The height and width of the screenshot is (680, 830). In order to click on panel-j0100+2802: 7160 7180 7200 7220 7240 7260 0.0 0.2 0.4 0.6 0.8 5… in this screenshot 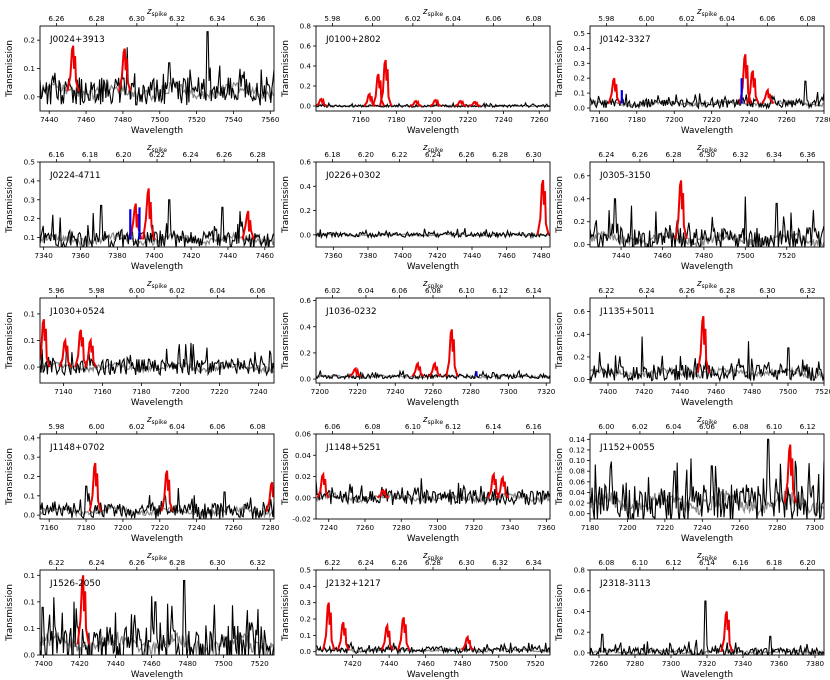, I will do `click(416, 71)`.